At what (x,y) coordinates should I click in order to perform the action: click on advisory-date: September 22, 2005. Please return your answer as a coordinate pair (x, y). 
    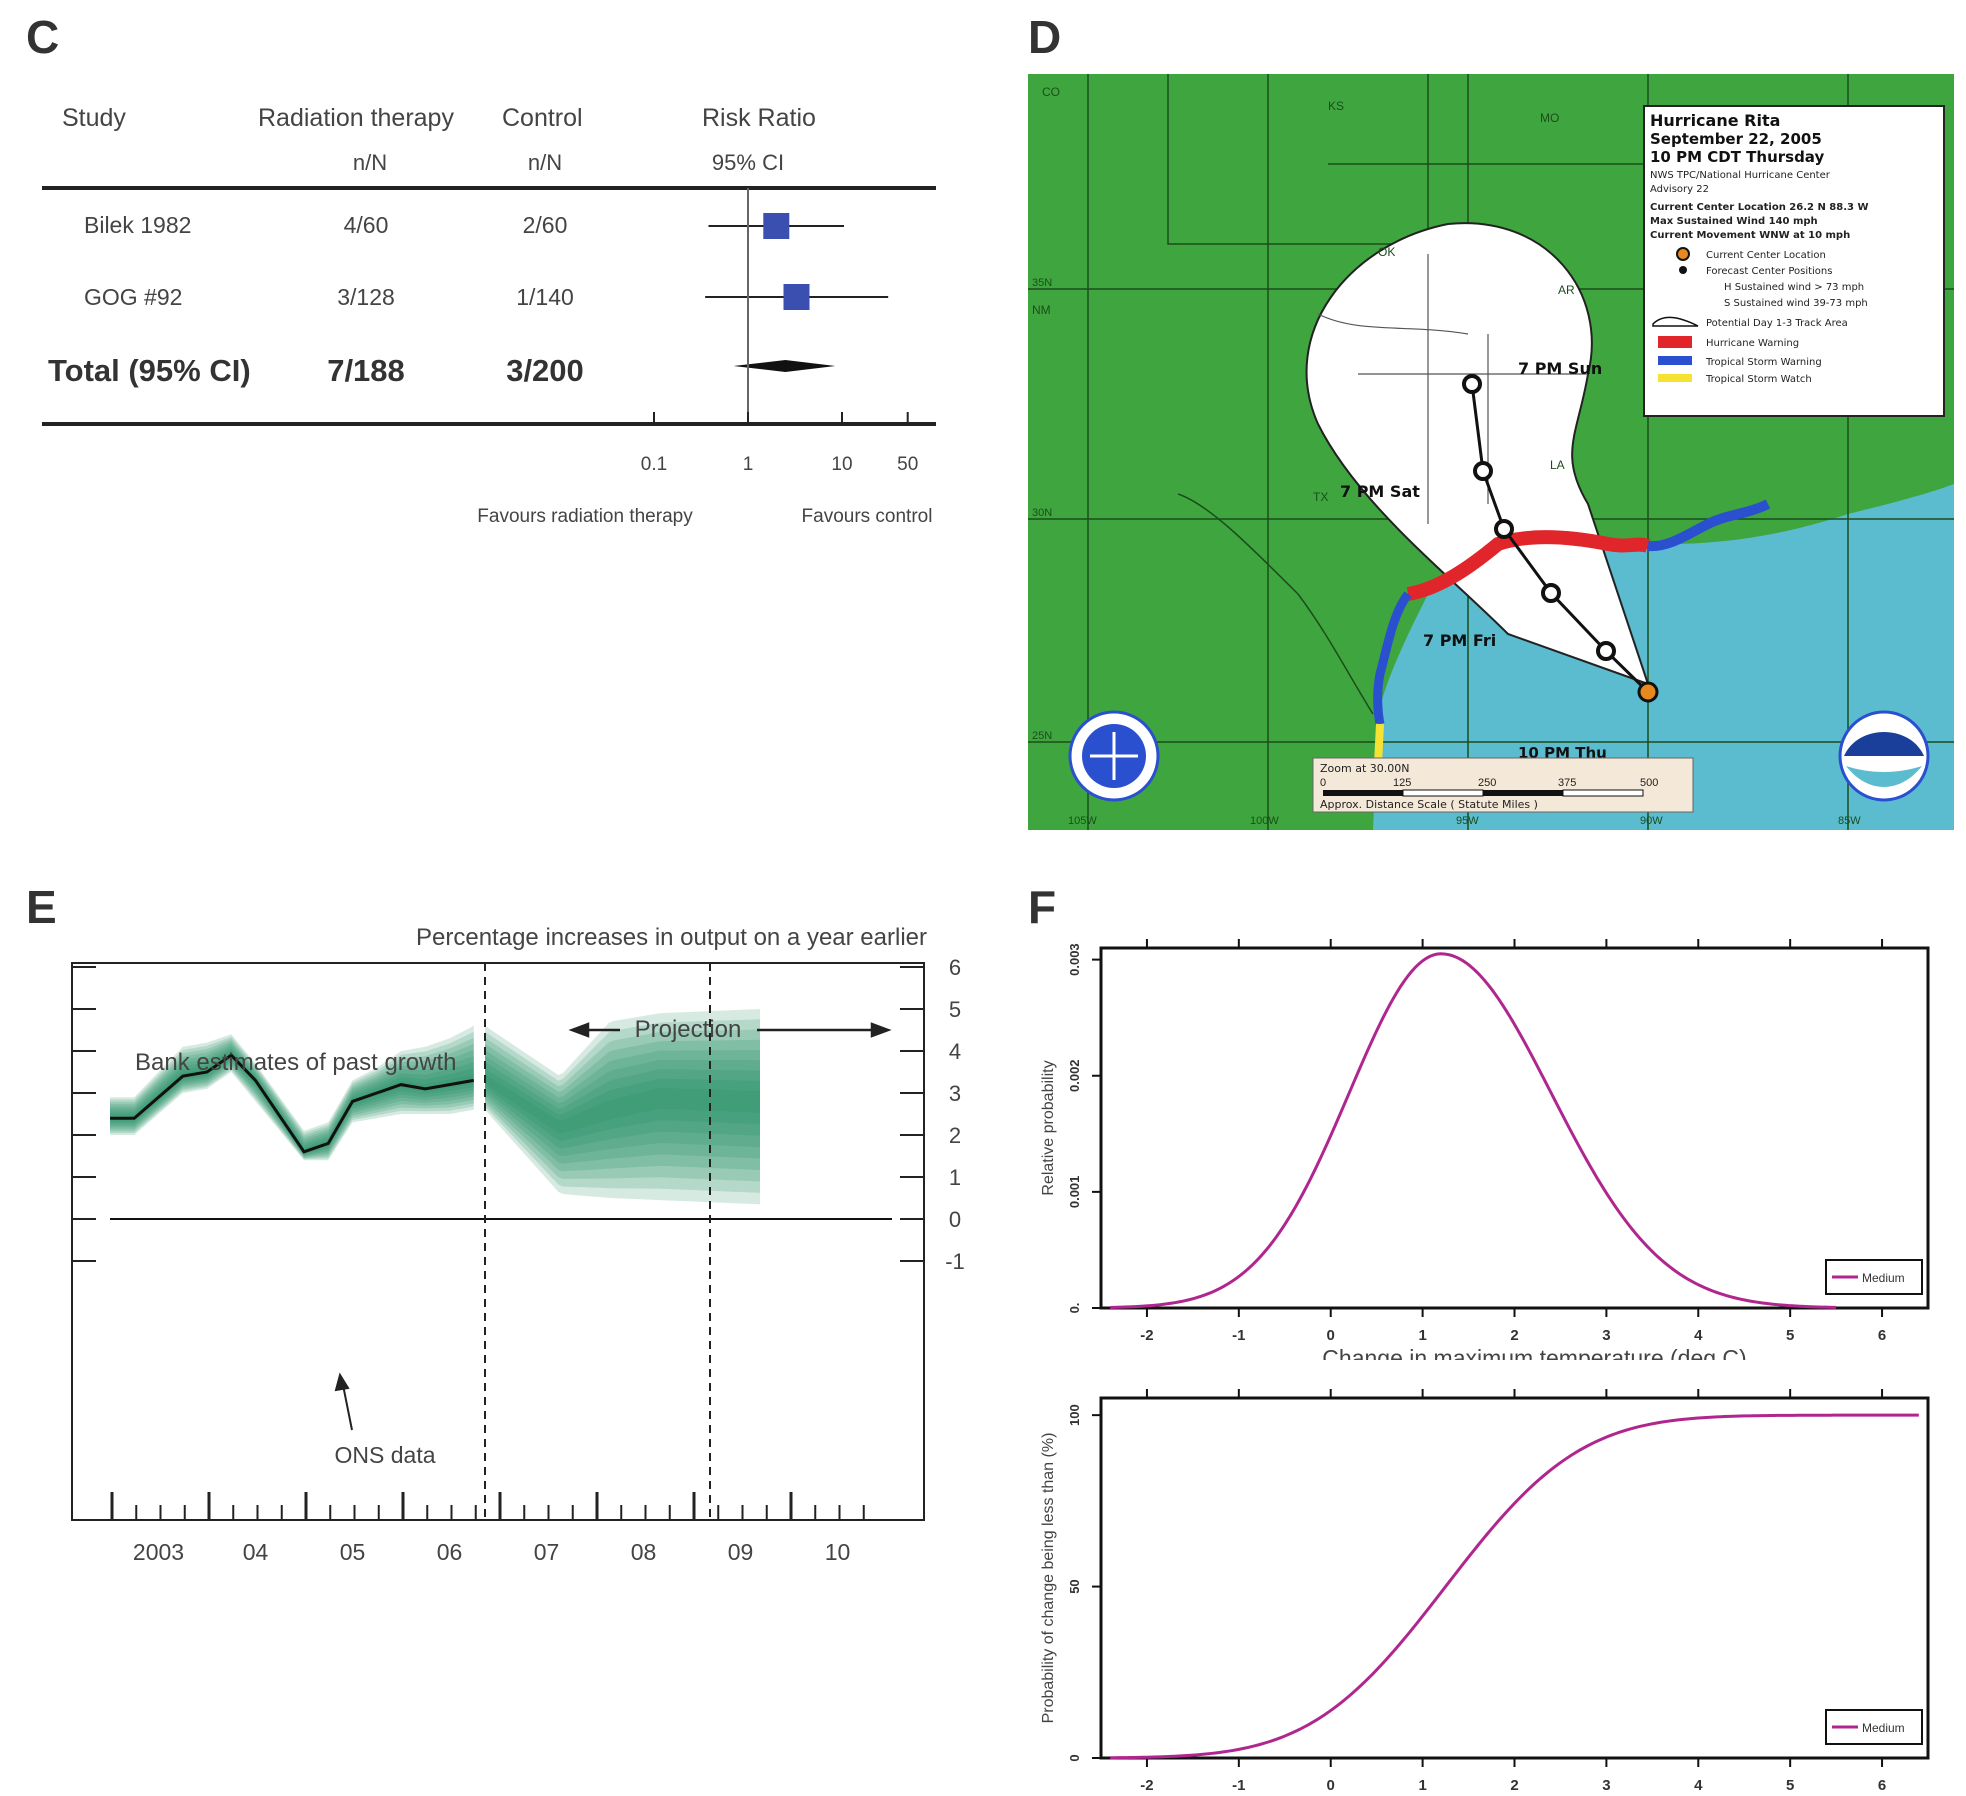
    Looking at the image, I should click on (1736, 139).